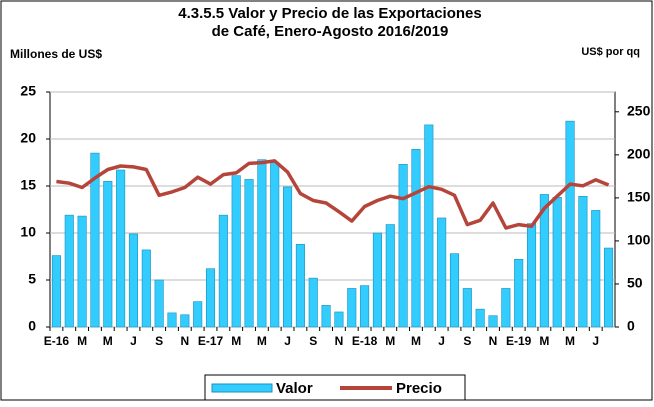  Describe the element at coordinates (32, 326) in the screenshot. I see `y-tick-label: 0` at that location.